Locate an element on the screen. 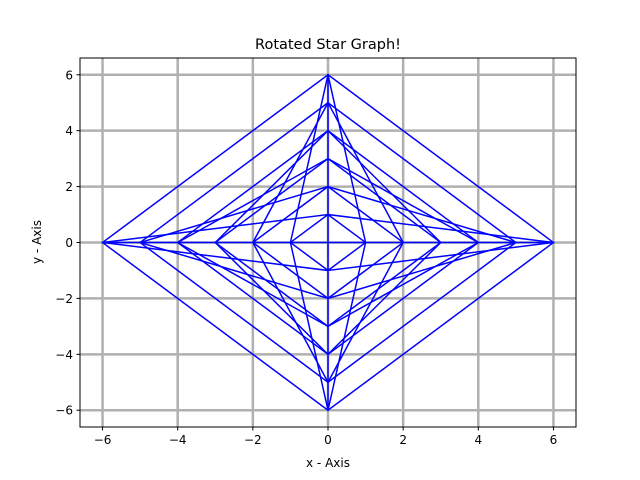  x-tick-label: 4 is located at coordinates (478, 440).